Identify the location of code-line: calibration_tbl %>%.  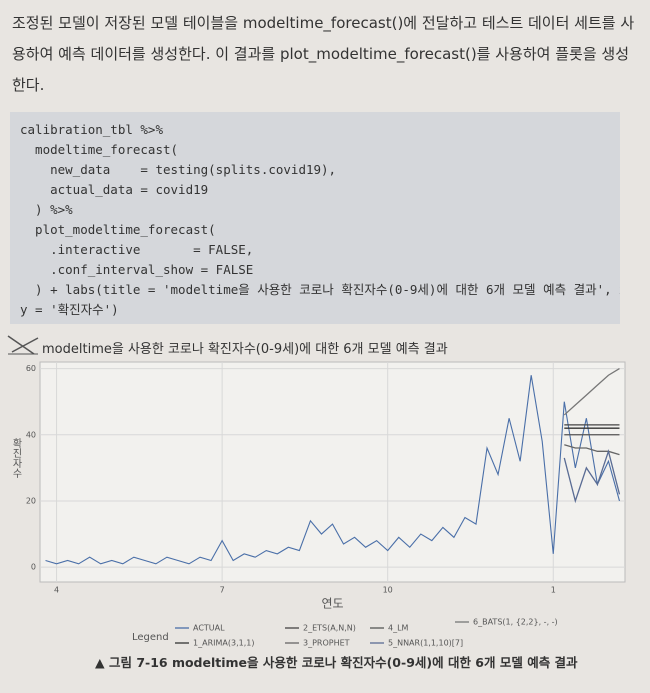
(91, 129).